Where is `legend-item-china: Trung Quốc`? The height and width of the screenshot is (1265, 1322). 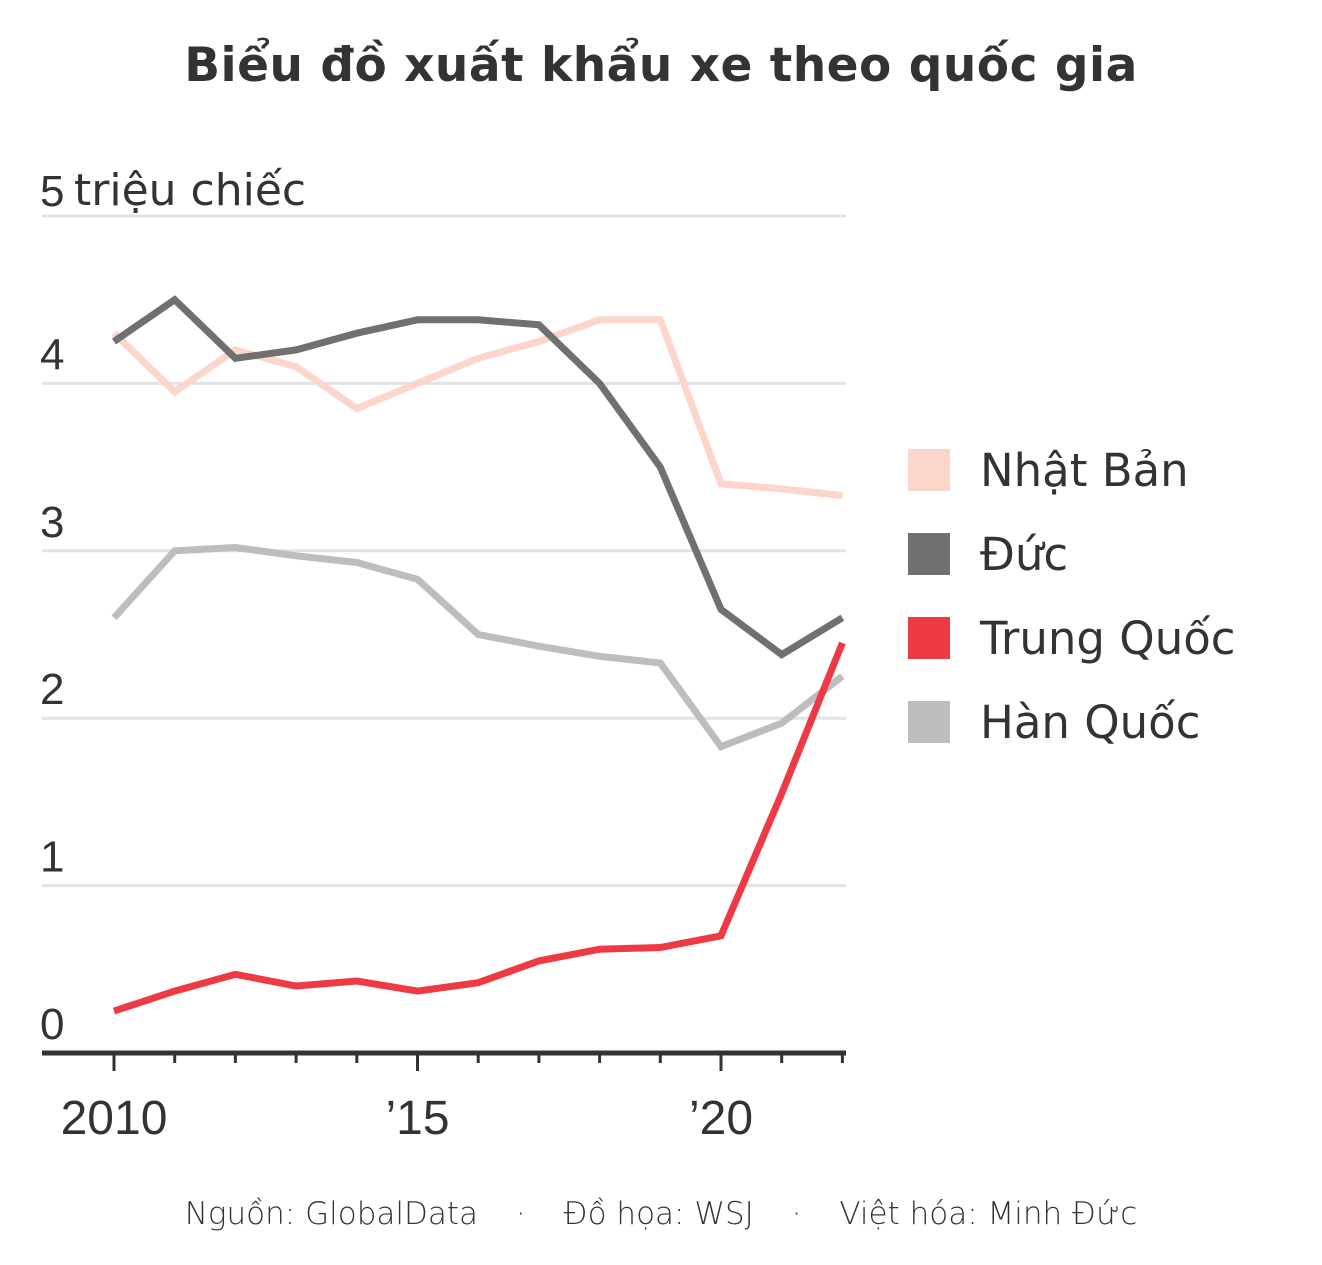 legend-item-china: Trung Quốc is located at coordinates (1072, 638).